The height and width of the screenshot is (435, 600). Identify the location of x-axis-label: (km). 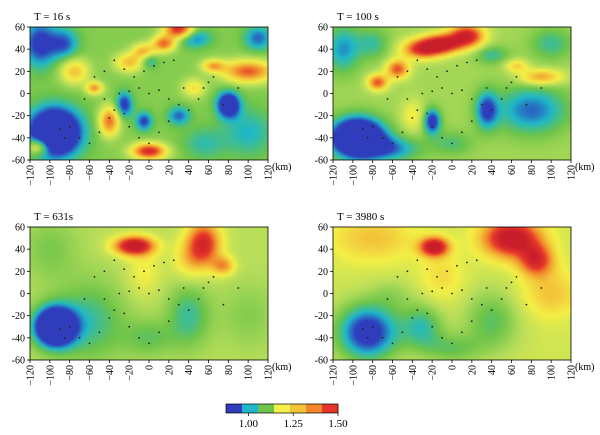
(281, 367).